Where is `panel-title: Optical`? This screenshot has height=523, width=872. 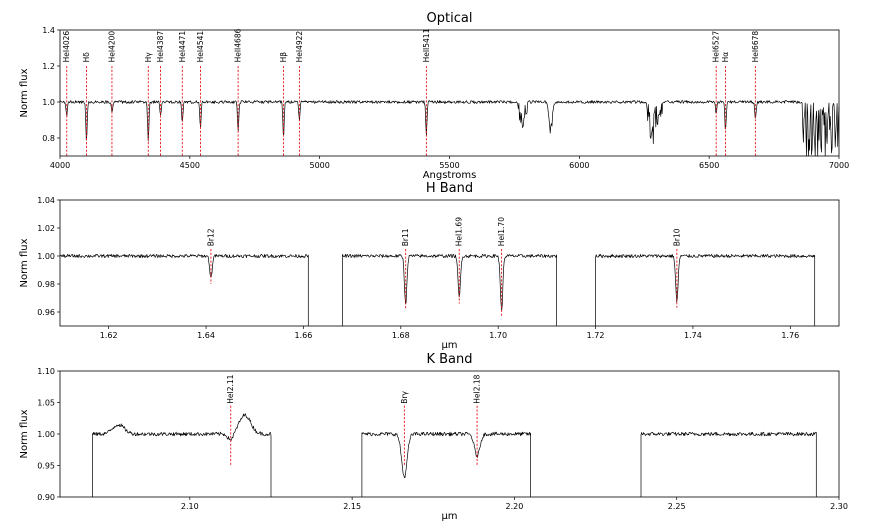
panel-title: Optical is located at coordinates (450, 18).